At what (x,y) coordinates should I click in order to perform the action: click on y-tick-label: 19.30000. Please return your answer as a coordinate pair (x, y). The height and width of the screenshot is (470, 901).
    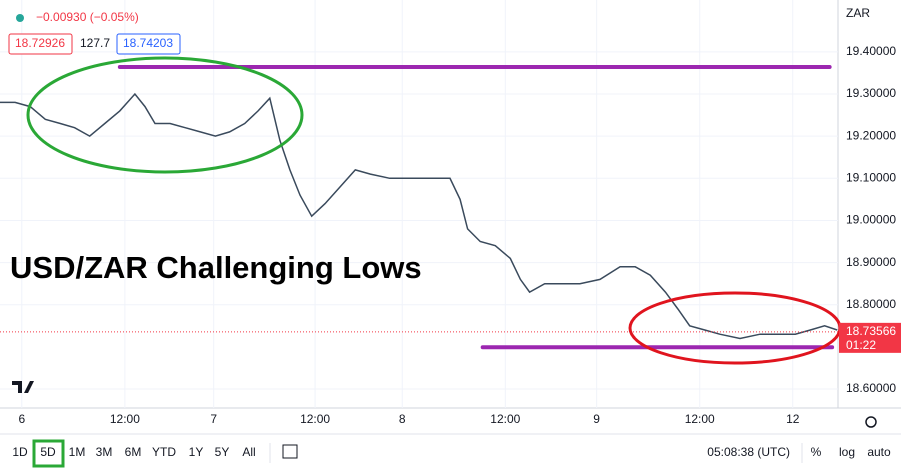
    Looking at the image, I should click on (871, 93).